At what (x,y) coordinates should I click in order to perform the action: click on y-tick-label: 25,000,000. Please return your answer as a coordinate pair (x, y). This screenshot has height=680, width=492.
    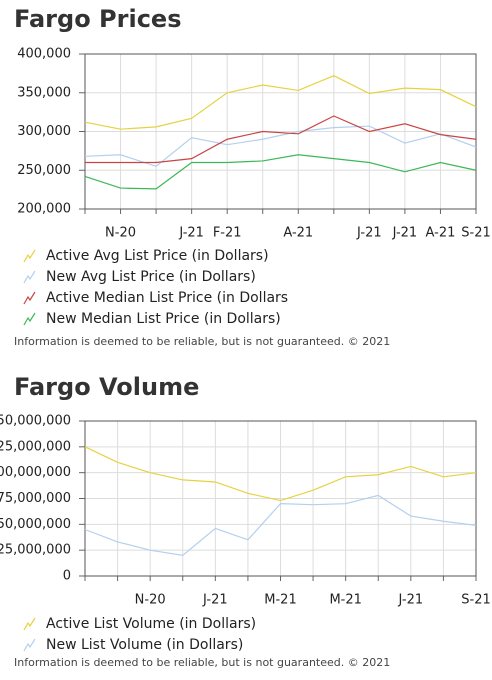
    Looking at the image, I should click on (35, 550).